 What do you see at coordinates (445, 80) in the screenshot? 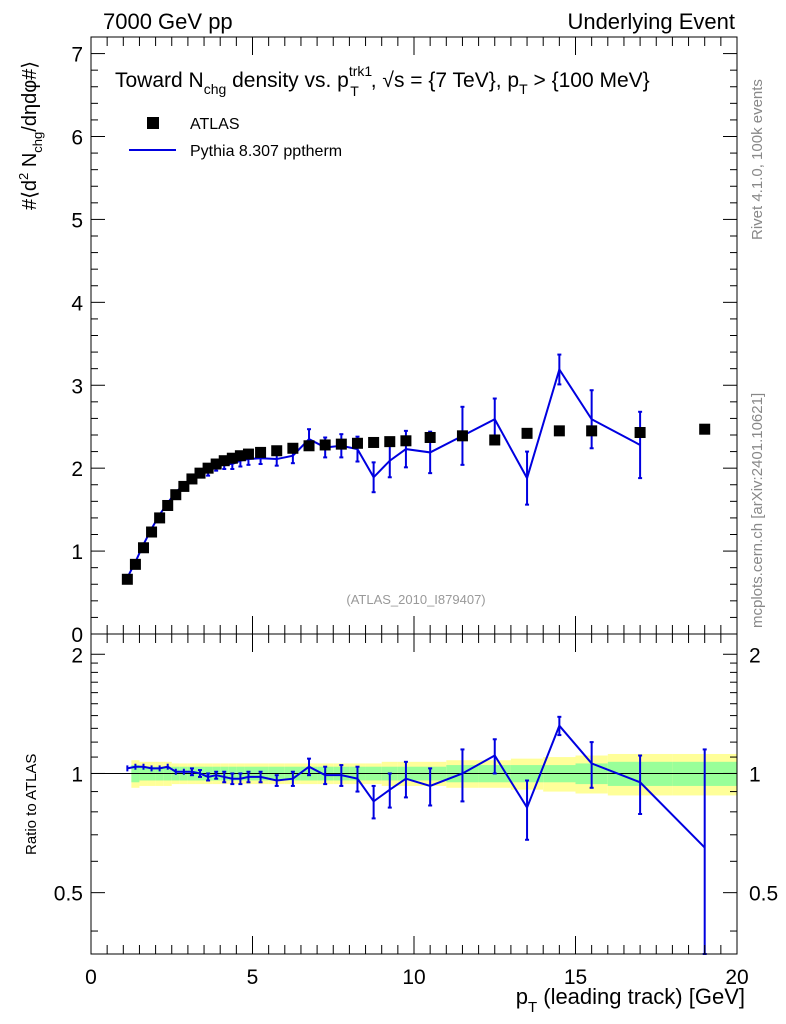
I see `title-part-c: , √s = {7 TeV}, p` at bounding box center [445, 80].